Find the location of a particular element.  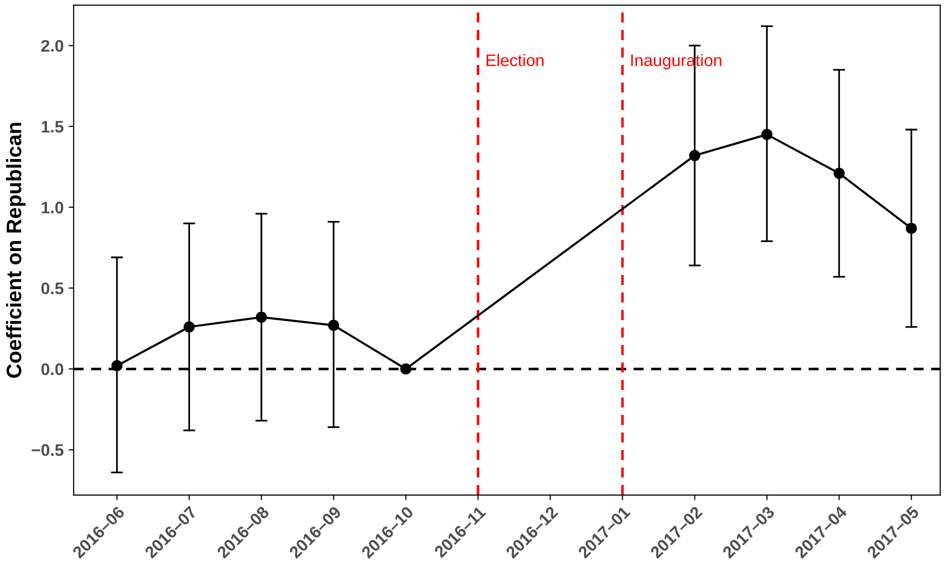

y-tick-label: 2.0 is located at coordinates (52, 46).